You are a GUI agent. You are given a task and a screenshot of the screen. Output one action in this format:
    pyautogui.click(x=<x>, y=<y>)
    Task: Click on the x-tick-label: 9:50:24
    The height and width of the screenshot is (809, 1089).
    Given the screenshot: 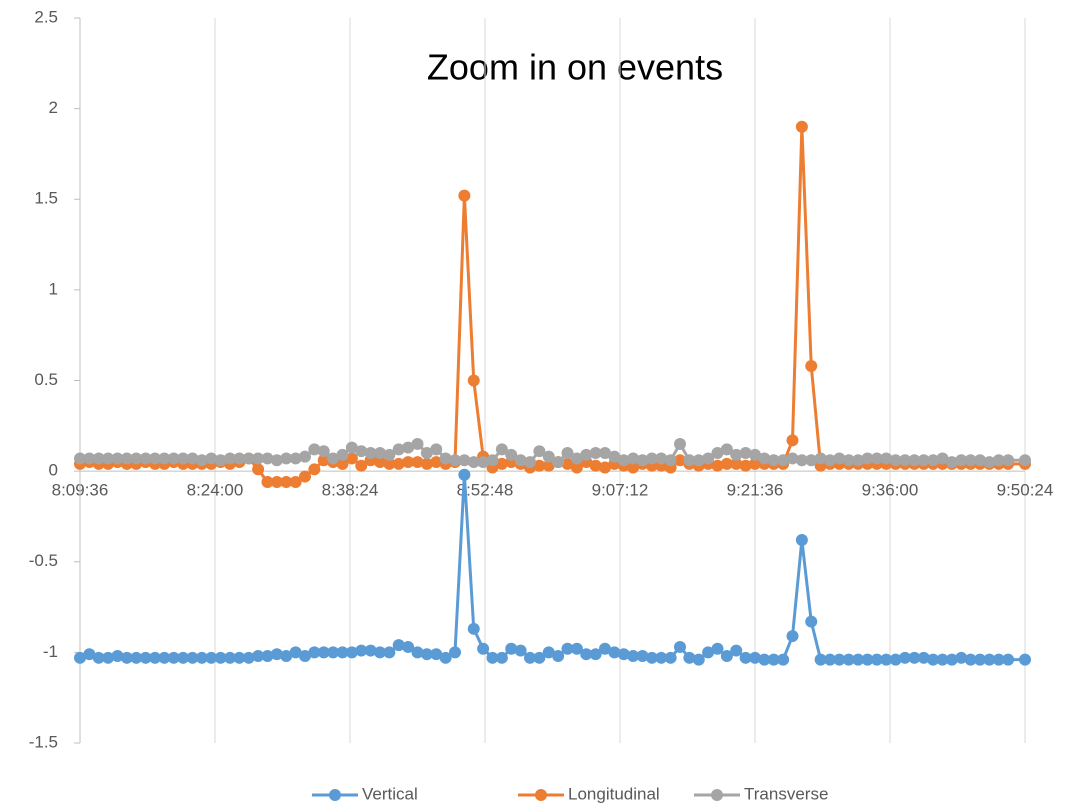 What is the action you would take?
    pyautogui.click(x=1025, y=490)
    